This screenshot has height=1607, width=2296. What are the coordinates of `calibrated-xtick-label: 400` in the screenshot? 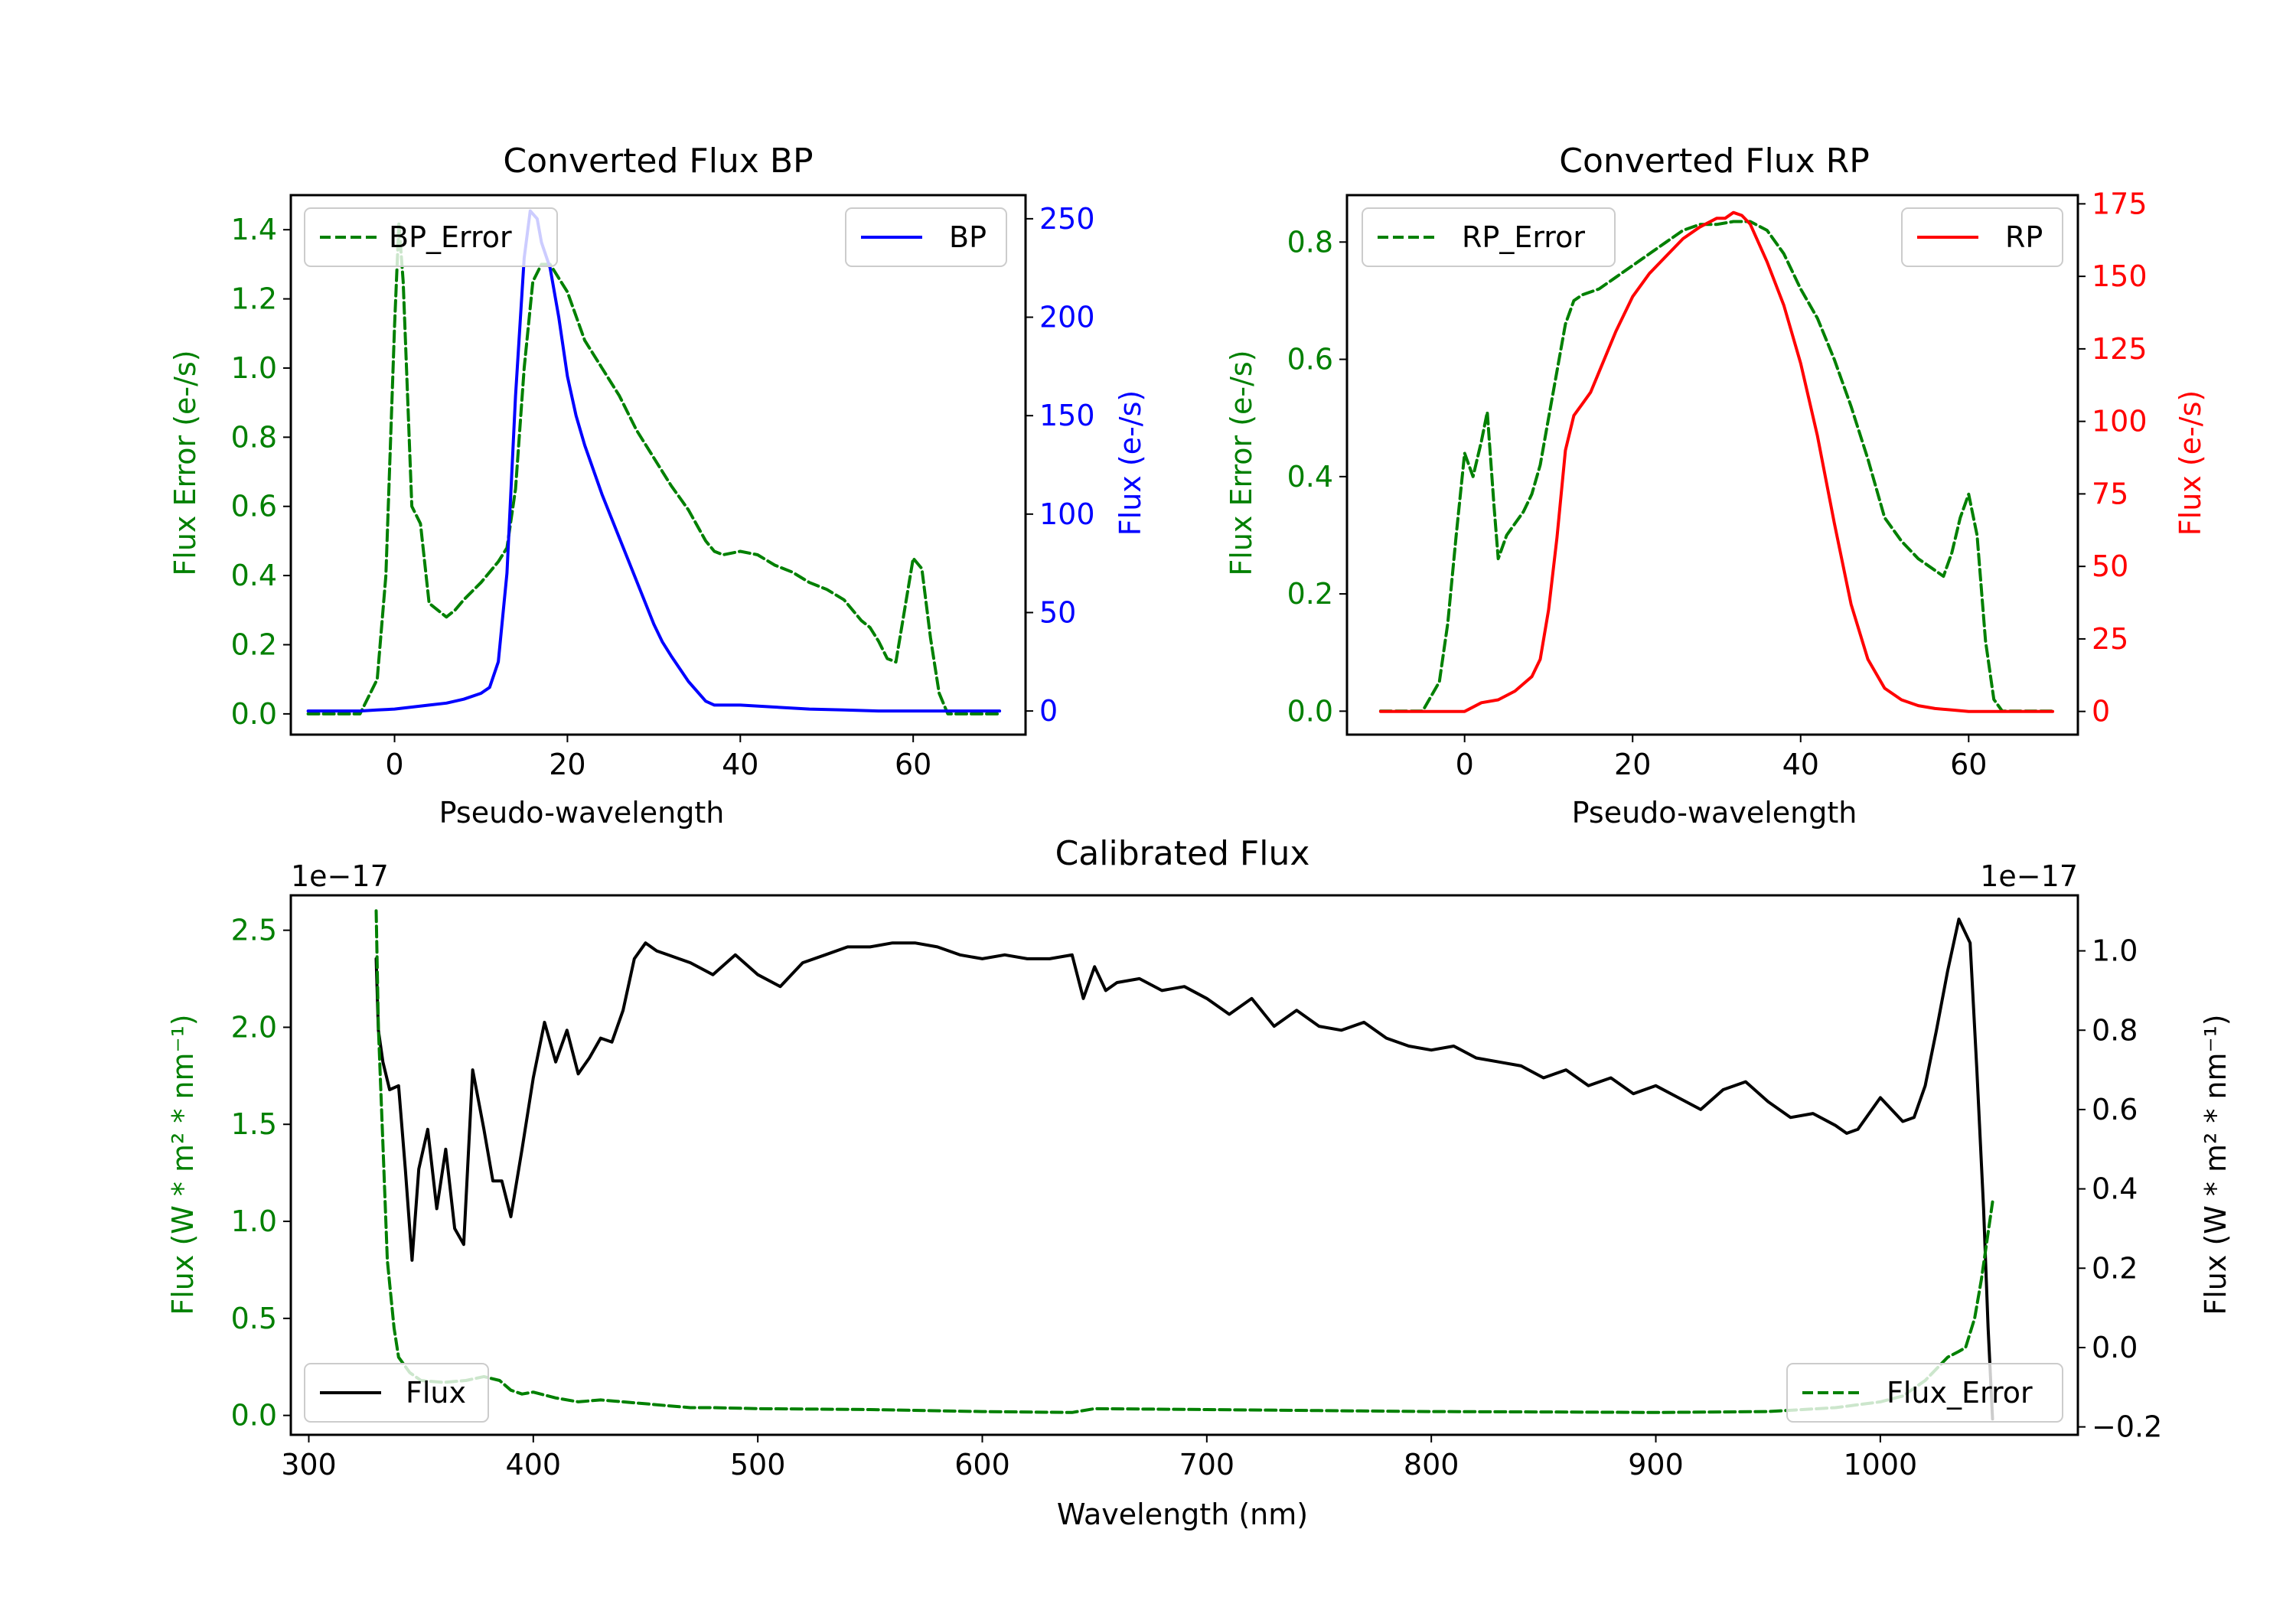 It's located at (534, 1465).